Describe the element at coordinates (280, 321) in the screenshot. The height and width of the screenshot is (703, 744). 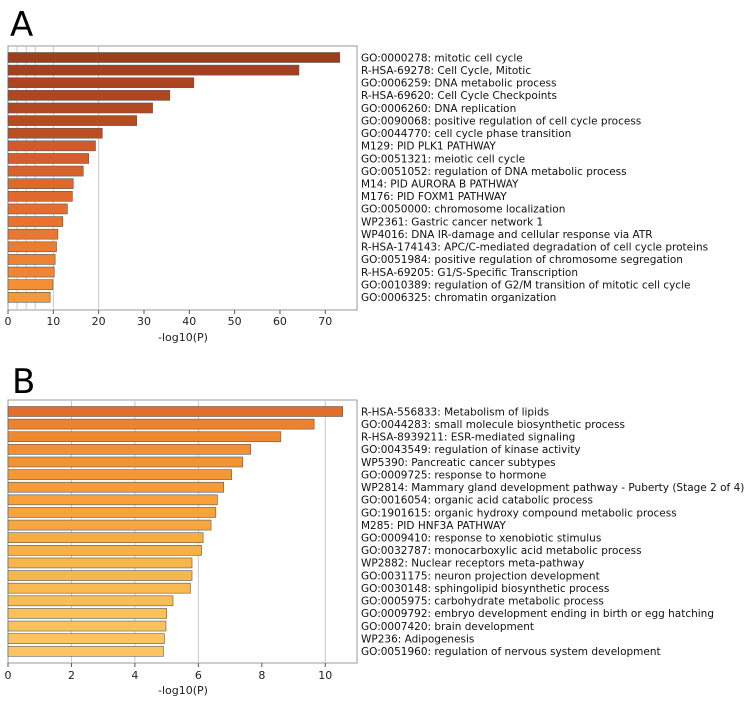
I see `x-tick-label: 60` at that location.